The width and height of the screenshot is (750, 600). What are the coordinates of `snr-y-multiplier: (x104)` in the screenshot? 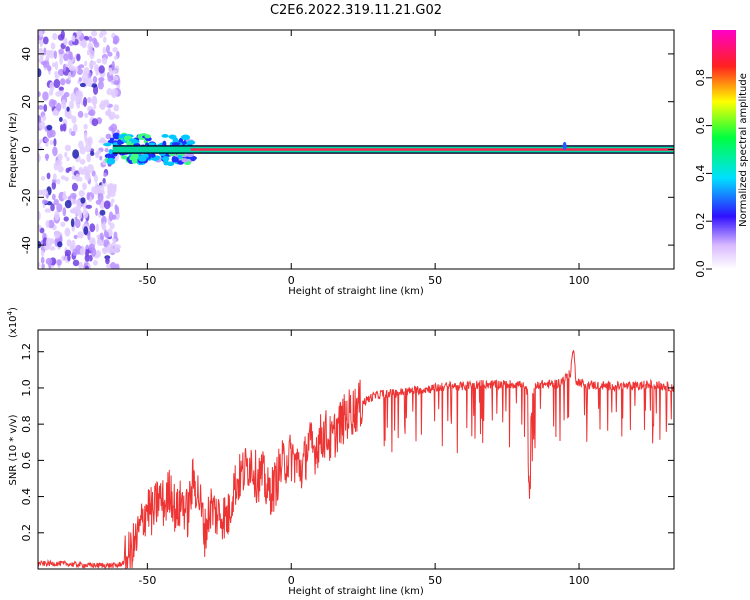 It's located at (12, 322).